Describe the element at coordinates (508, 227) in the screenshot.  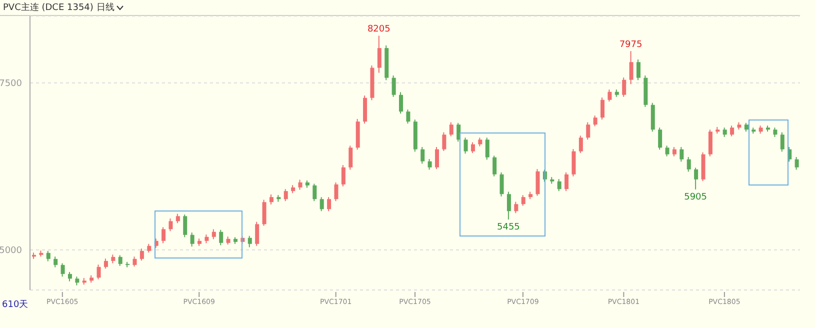
I see `annotation: 5455` at that location.